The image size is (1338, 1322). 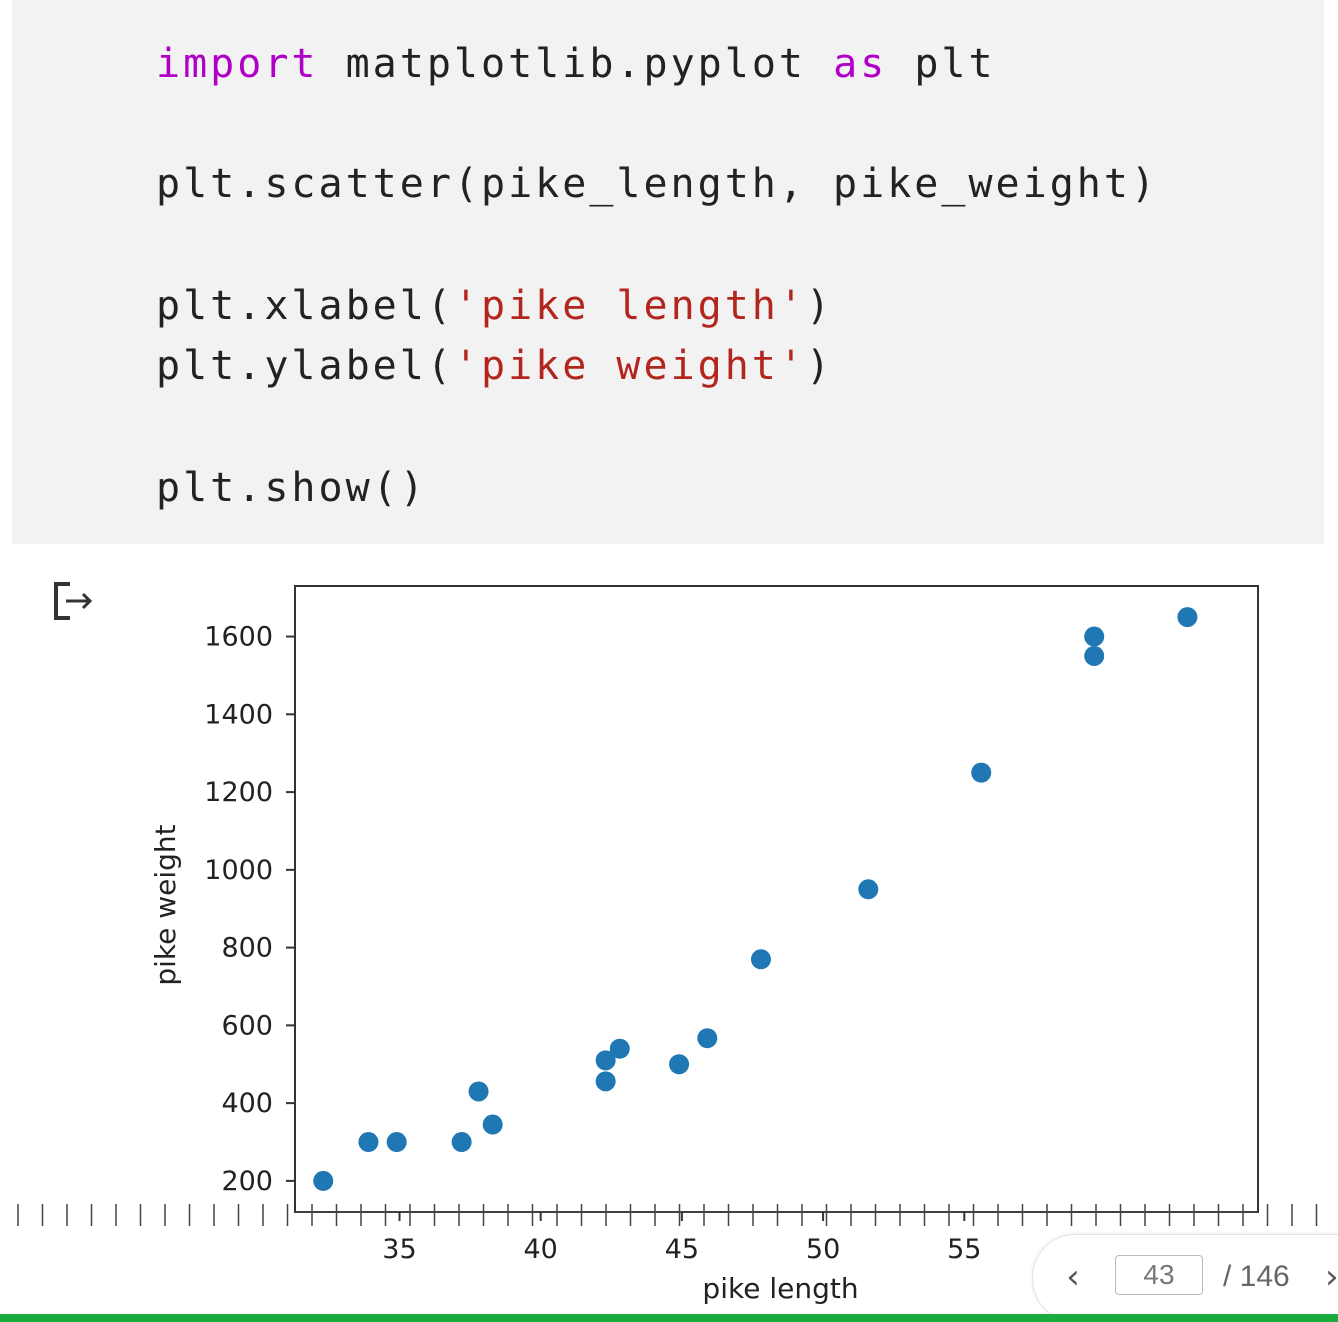 What do you see at coordinates (941, 64) in the screenshot?
I see `alias-name: plt` at bounding box center [941, 64].